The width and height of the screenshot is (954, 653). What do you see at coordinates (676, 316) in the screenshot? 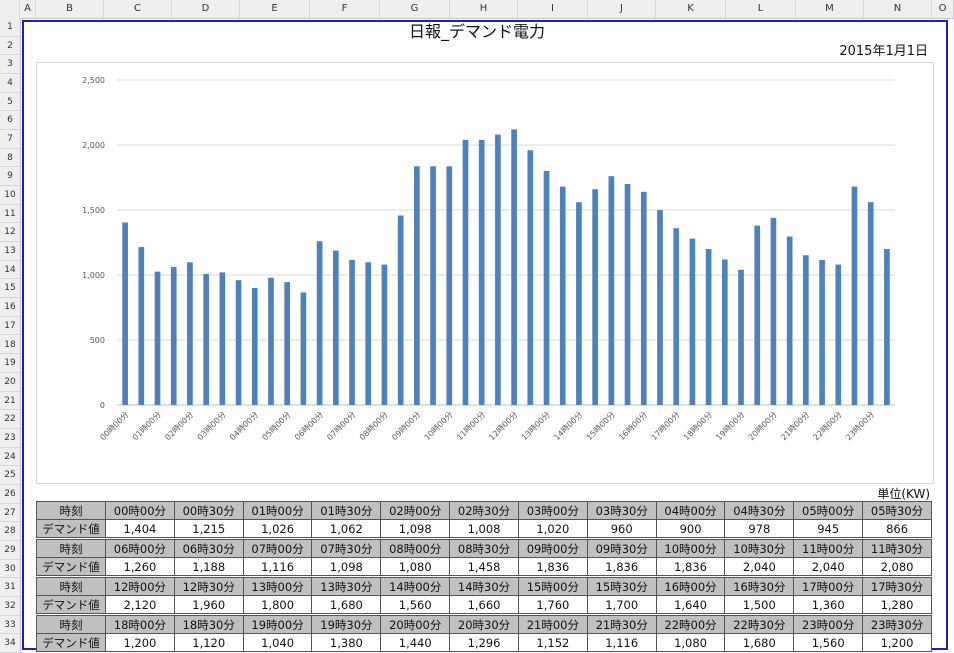
I see `bar-17時00分` at bounding box center [676, 316].